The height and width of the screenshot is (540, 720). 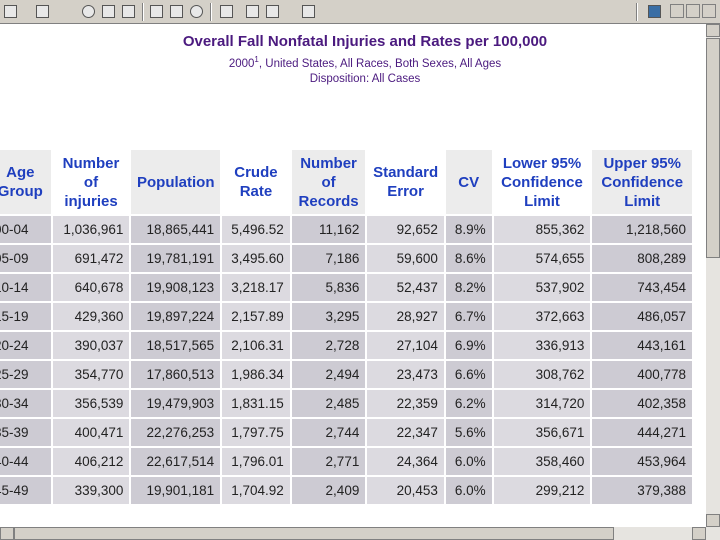 What do you see at coordinates (91, 432) in the screenshot?
I see `cell: 400,471` at bounding box center [91, 432].